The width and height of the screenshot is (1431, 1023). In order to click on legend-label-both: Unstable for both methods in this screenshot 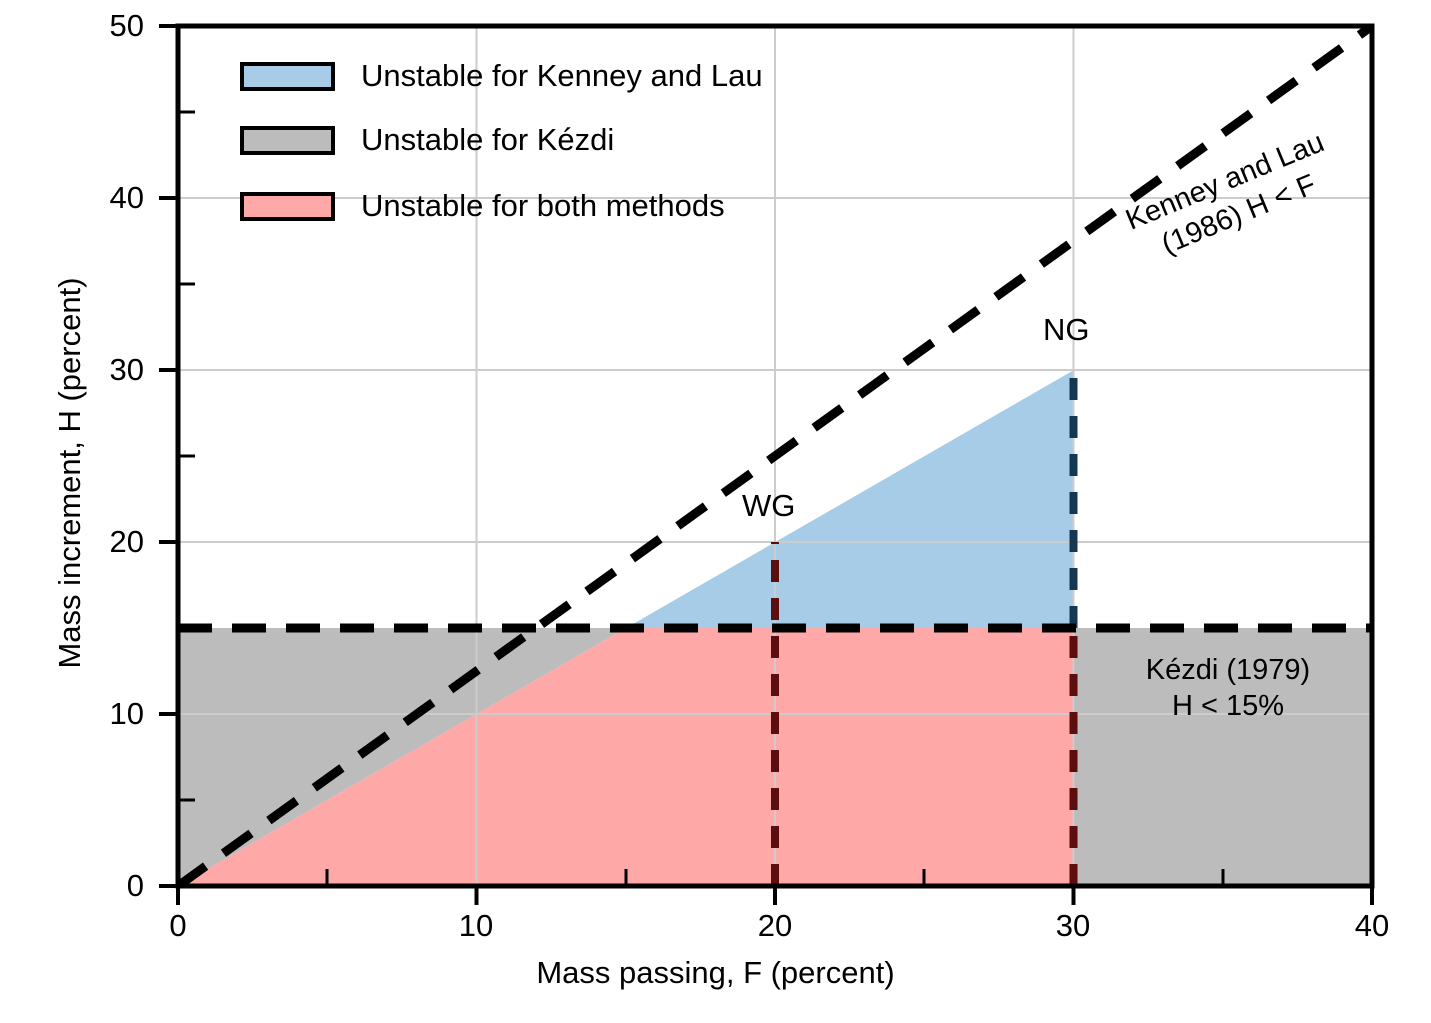, I will do `click(543, 205)`.